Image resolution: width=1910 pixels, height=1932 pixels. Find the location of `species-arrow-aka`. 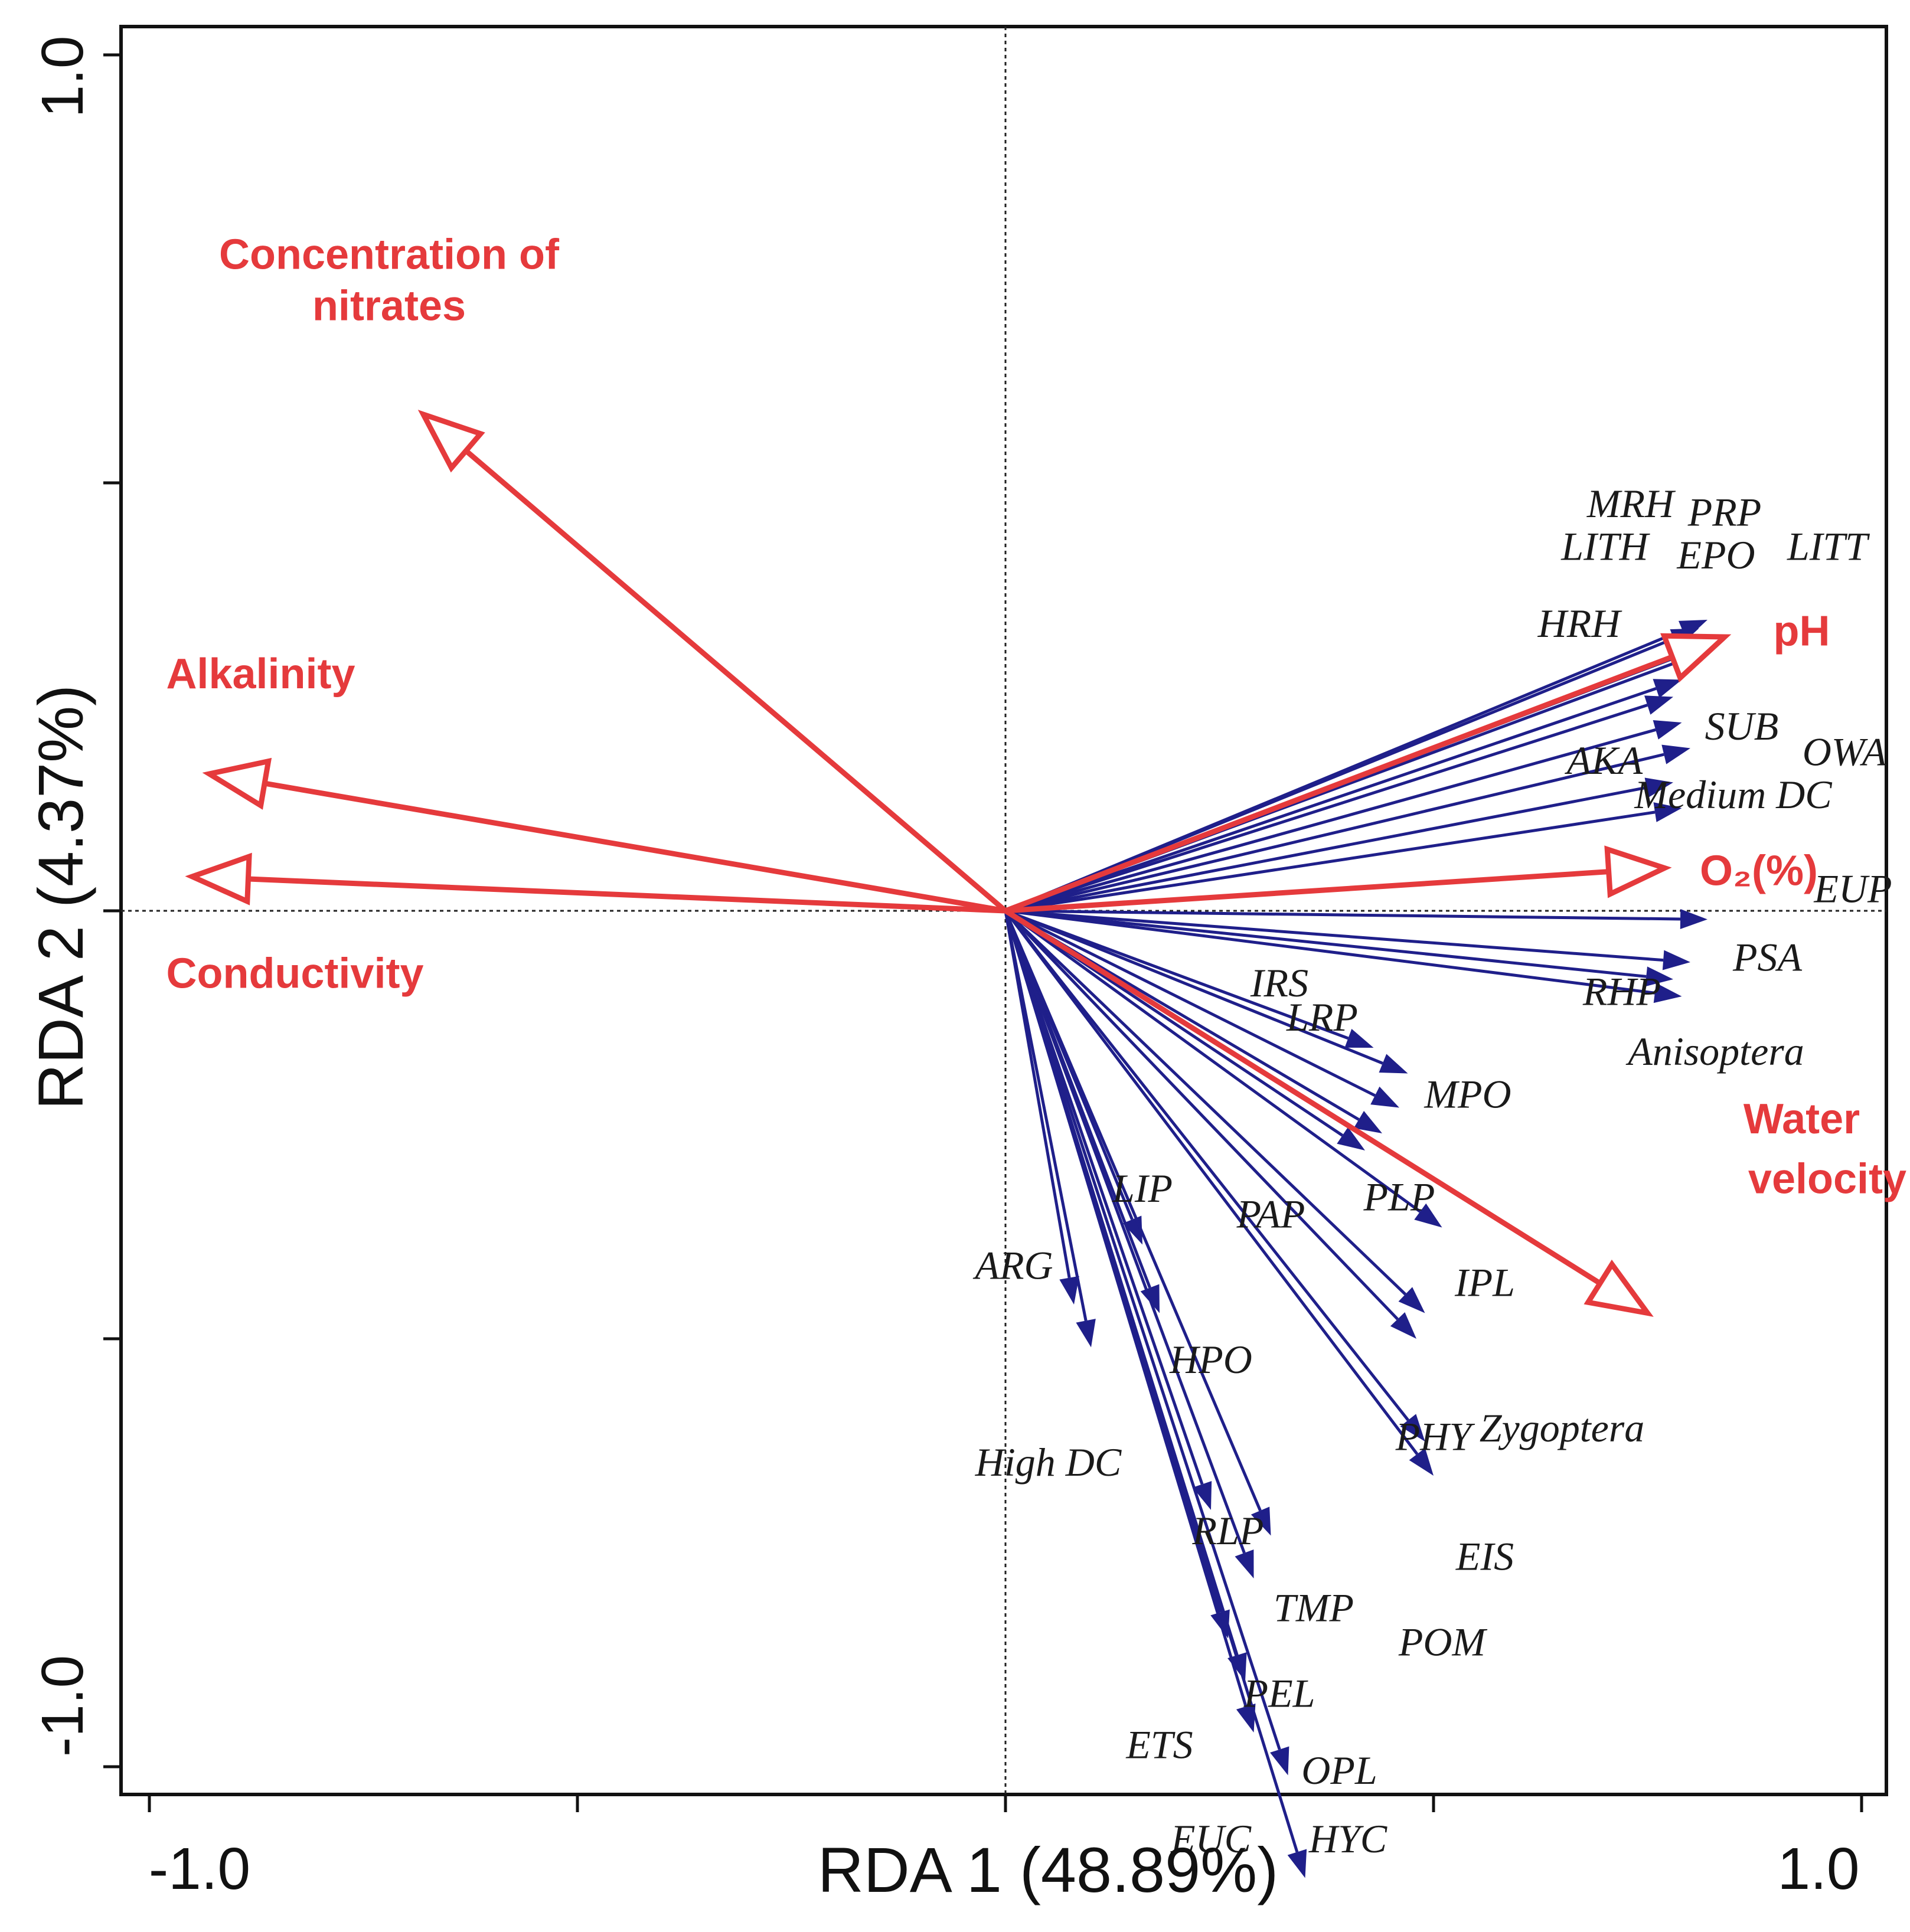

species-arrow-aka is located at coordinates (1326, 849).